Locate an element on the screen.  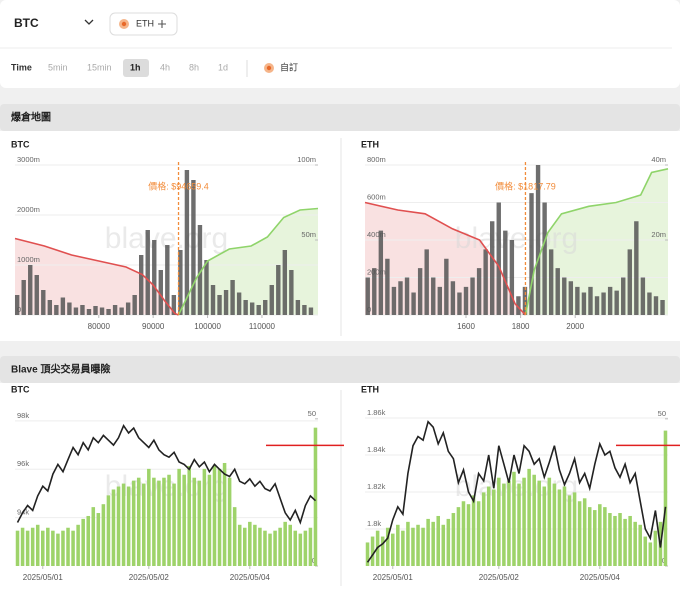
time-option: 8h is located at coordinates (194, 67).